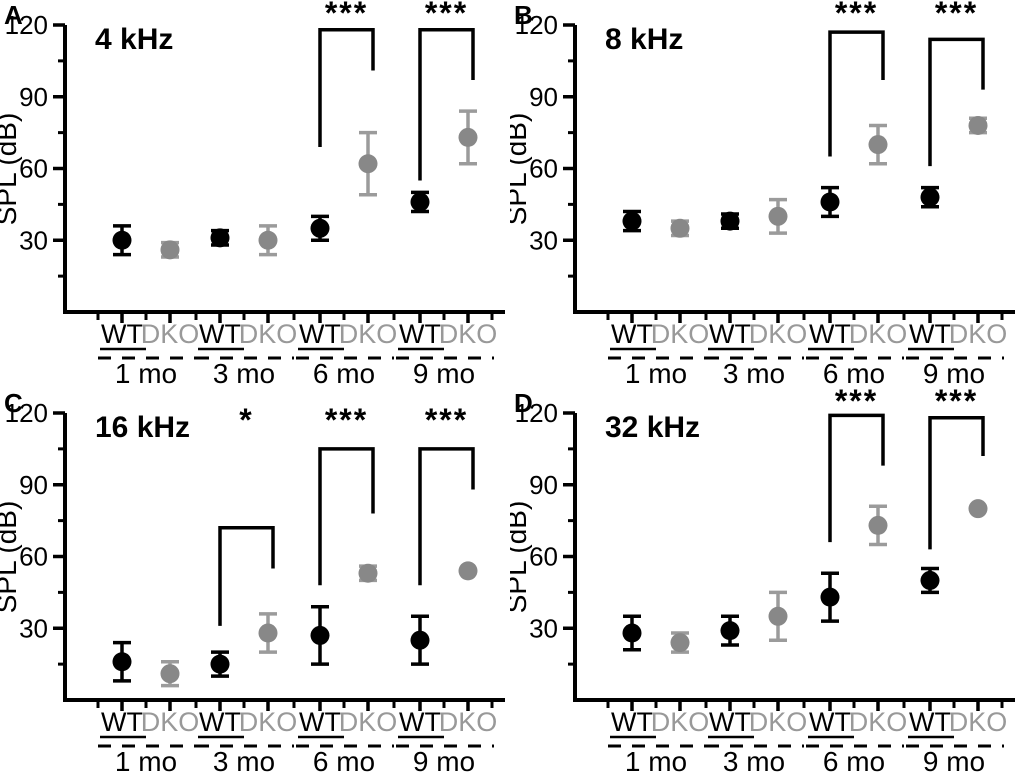 Image resolution: width=1020 pixels, height=776 pixels. Describe the element at coordinates (523, 15) in the screenshot. I see `panel-letter: B` at that location.